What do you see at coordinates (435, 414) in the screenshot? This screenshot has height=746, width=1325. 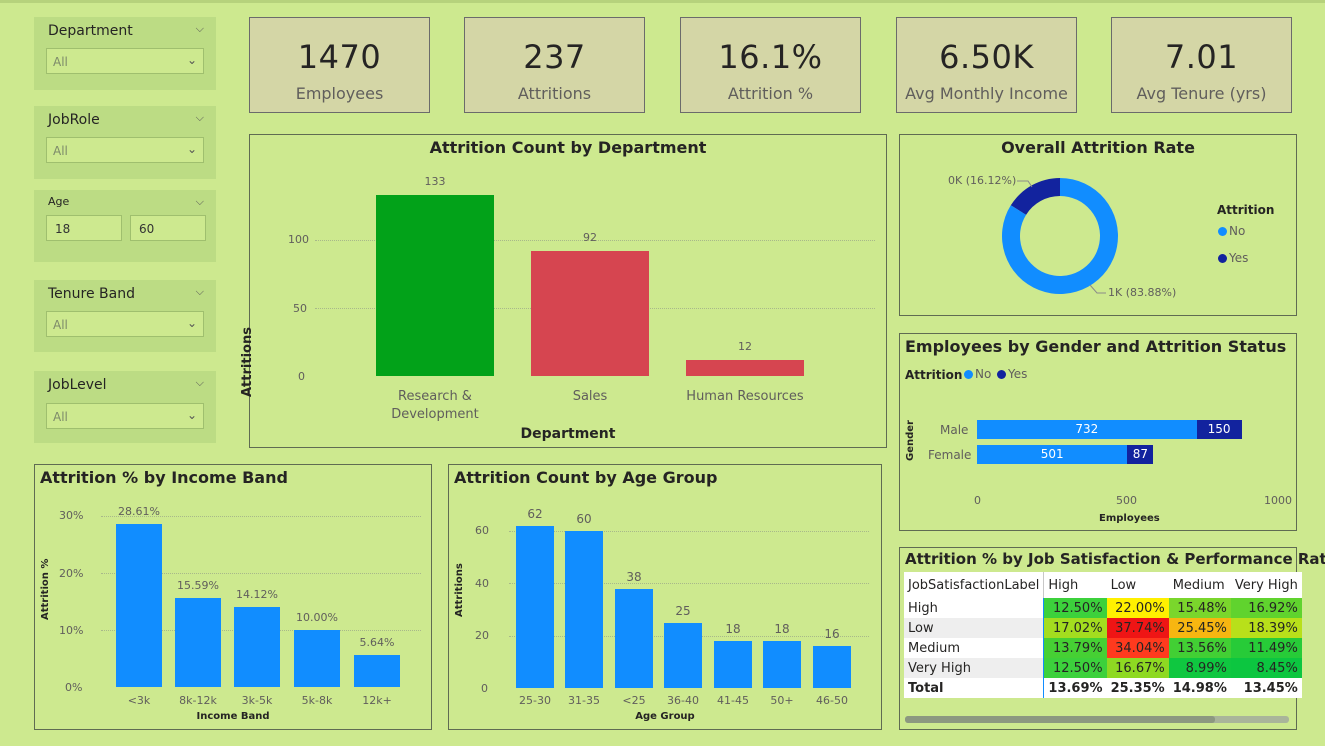 I see `category-label: Development` at bounding box center [435, 414].